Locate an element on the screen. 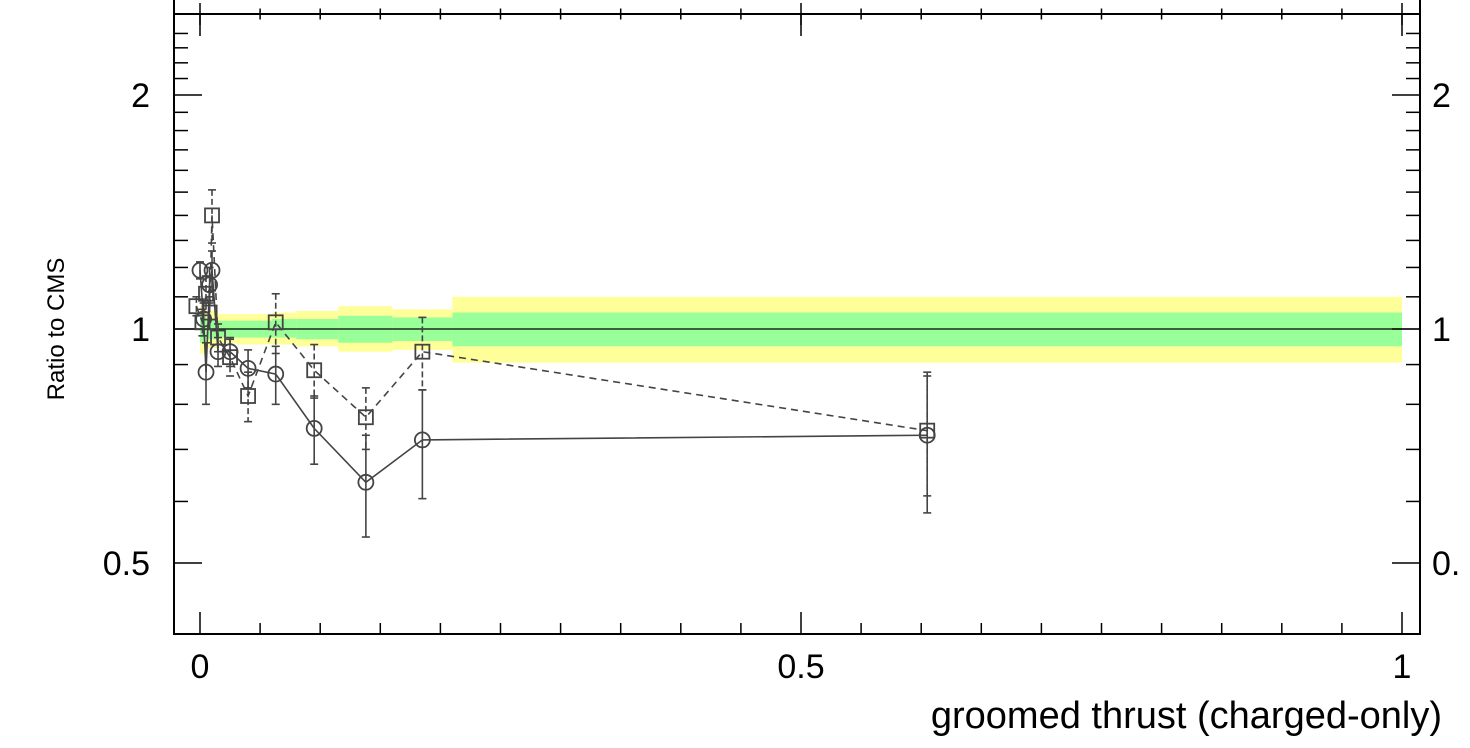 The width and height of the screenshot is (1470, 748). y-tick-label-0: 0.5 is located at coordinates (126, 564).